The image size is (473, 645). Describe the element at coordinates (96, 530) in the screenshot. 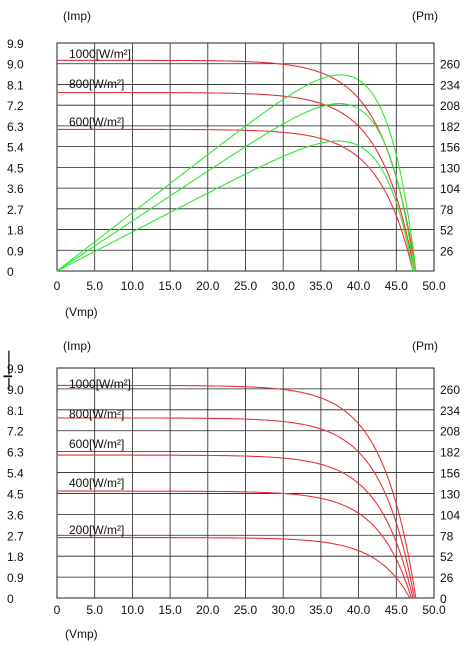

I see `series-legend-label: 200[W/m²]` at that location.